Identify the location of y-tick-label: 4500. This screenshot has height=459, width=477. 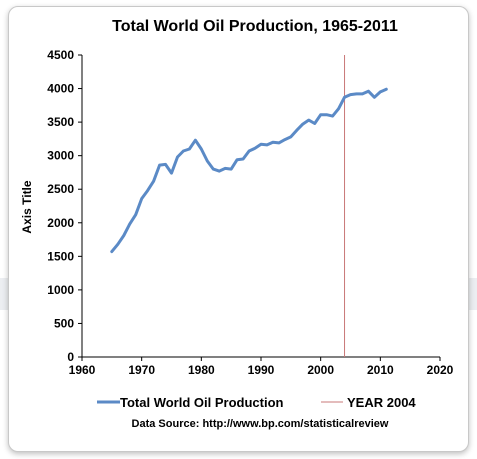
(60, 55).